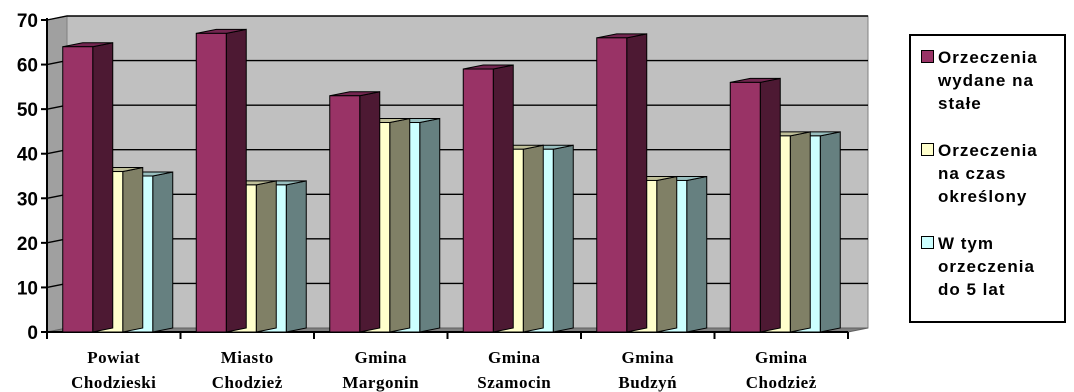 This screenshot has height=392, width=1074. I want to click on x-tick-label: Szamocin, so click(514, 382).